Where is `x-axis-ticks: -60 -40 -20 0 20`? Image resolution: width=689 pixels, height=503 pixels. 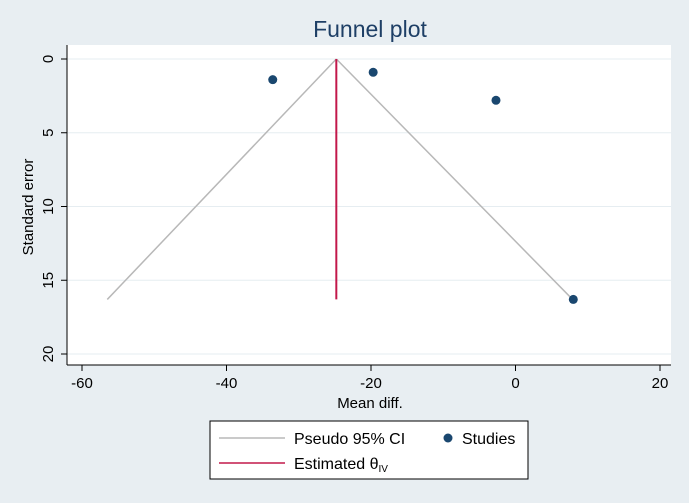
x-axis-ticks: -60 -40 -20 0 20 is located at coordinates (369, 378).